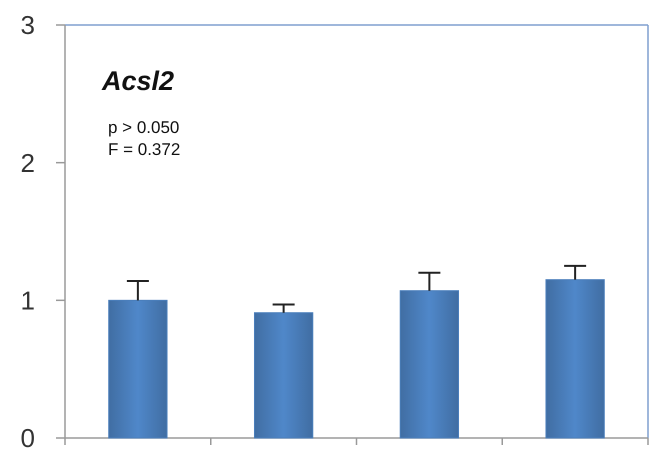 This screenshot has width=650, height=453. I want to click on annotation: F = 0.372, so click(144, 149).